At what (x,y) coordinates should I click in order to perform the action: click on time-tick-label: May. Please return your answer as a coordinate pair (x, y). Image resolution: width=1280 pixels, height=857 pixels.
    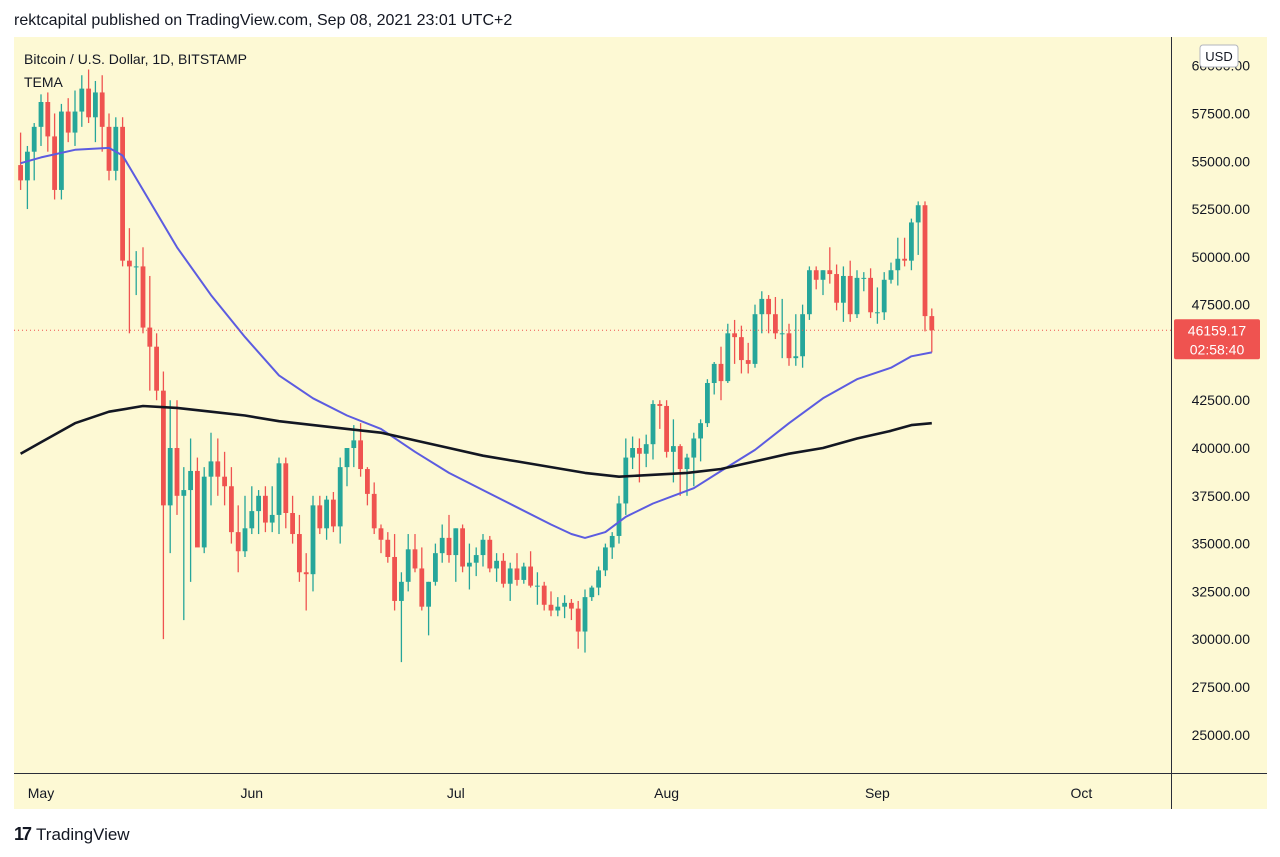
    Looking at the image, I should click on (41, 793).